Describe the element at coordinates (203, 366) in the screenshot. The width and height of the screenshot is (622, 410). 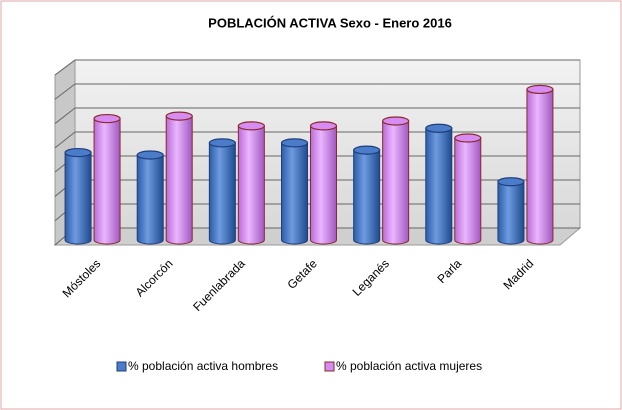
I see `legend-label: % población activa hombres` at that location.